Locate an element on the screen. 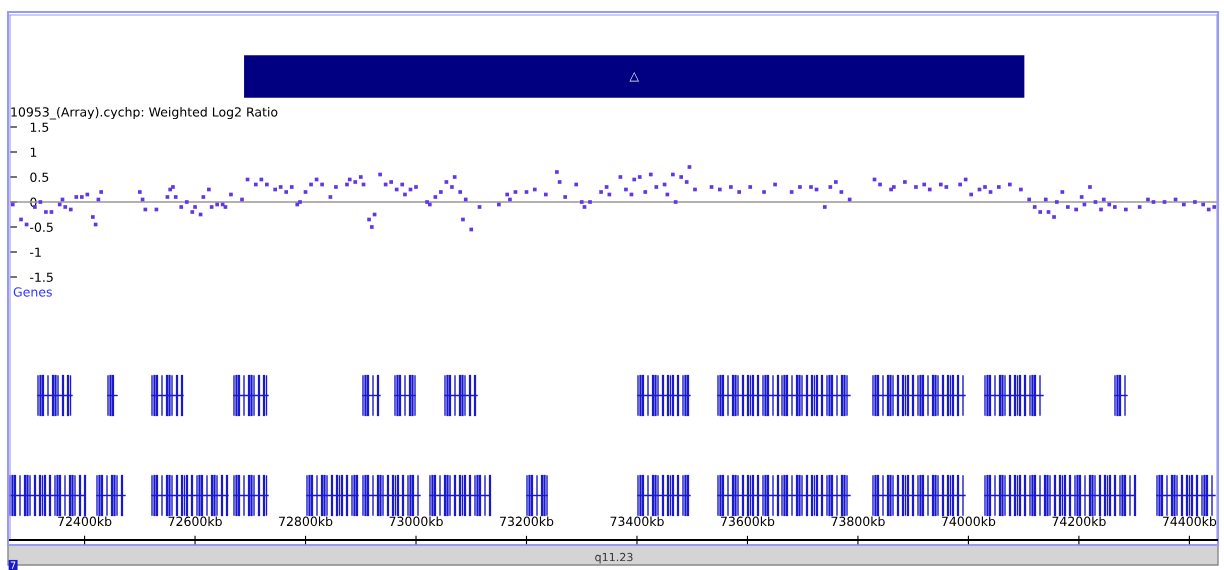  x-tick-label: 72800kb is located at coordinates (306, 521).